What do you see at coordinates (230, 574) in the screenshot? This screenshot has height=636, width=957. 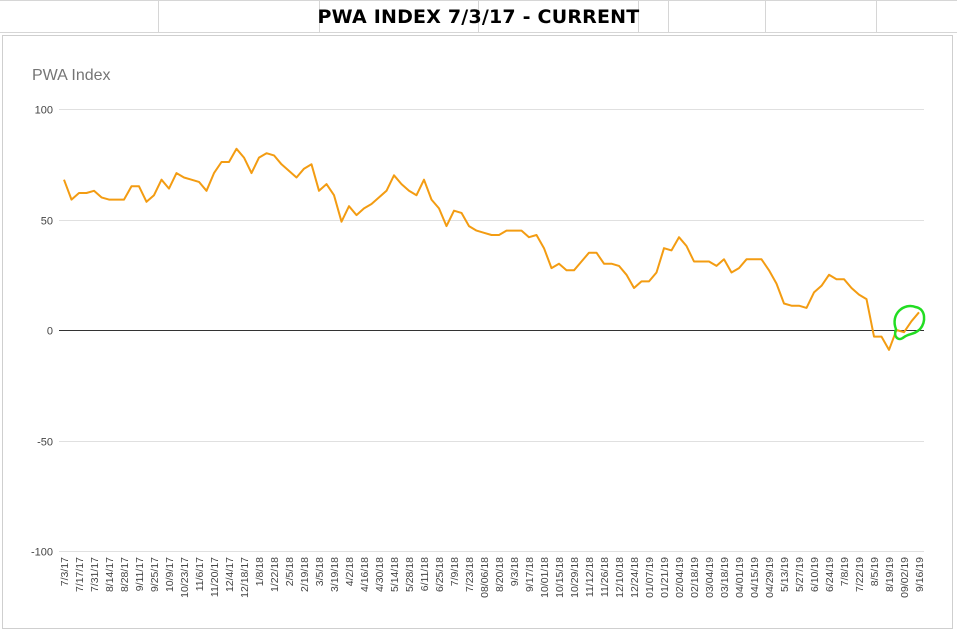 I see `x-tick-label: 12/4/17` at bounding box center [230, 574].